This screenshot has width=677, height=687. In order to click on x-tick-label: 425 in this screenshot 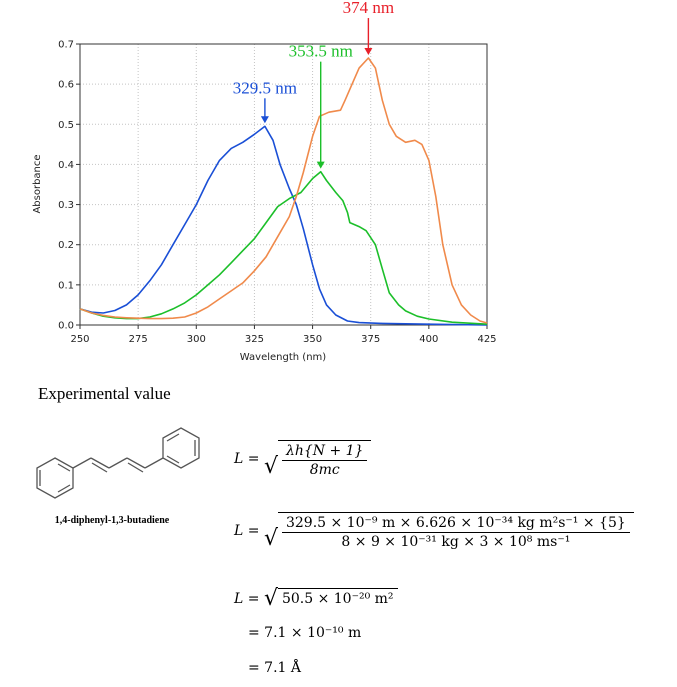, I will do `click(486, 339)`.